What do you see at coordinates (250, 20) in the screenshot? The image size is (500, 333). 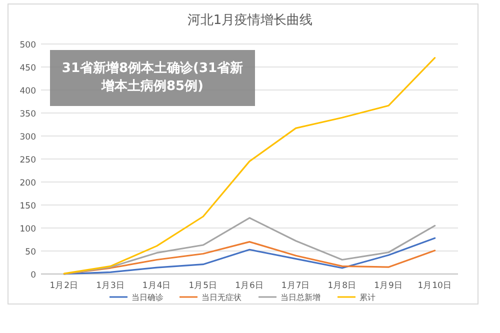 I see `chart-title: 河北1月疫情增长曲线` at bounding box center [250, 20].